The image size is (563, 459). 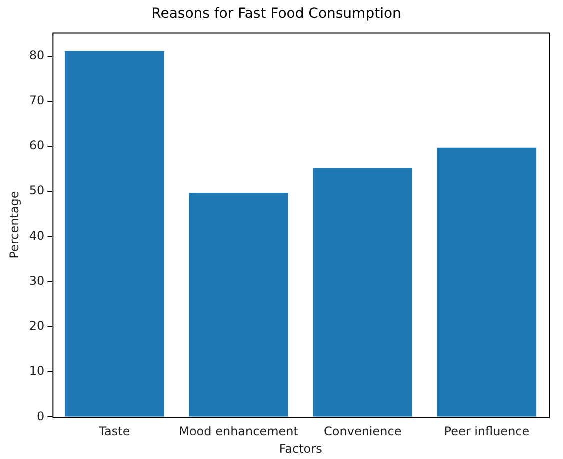 What do you see at coordinates (487, 431) in the screenshot?
I see `x-tick-label: Peer influence` at bounding box center [487, 431].